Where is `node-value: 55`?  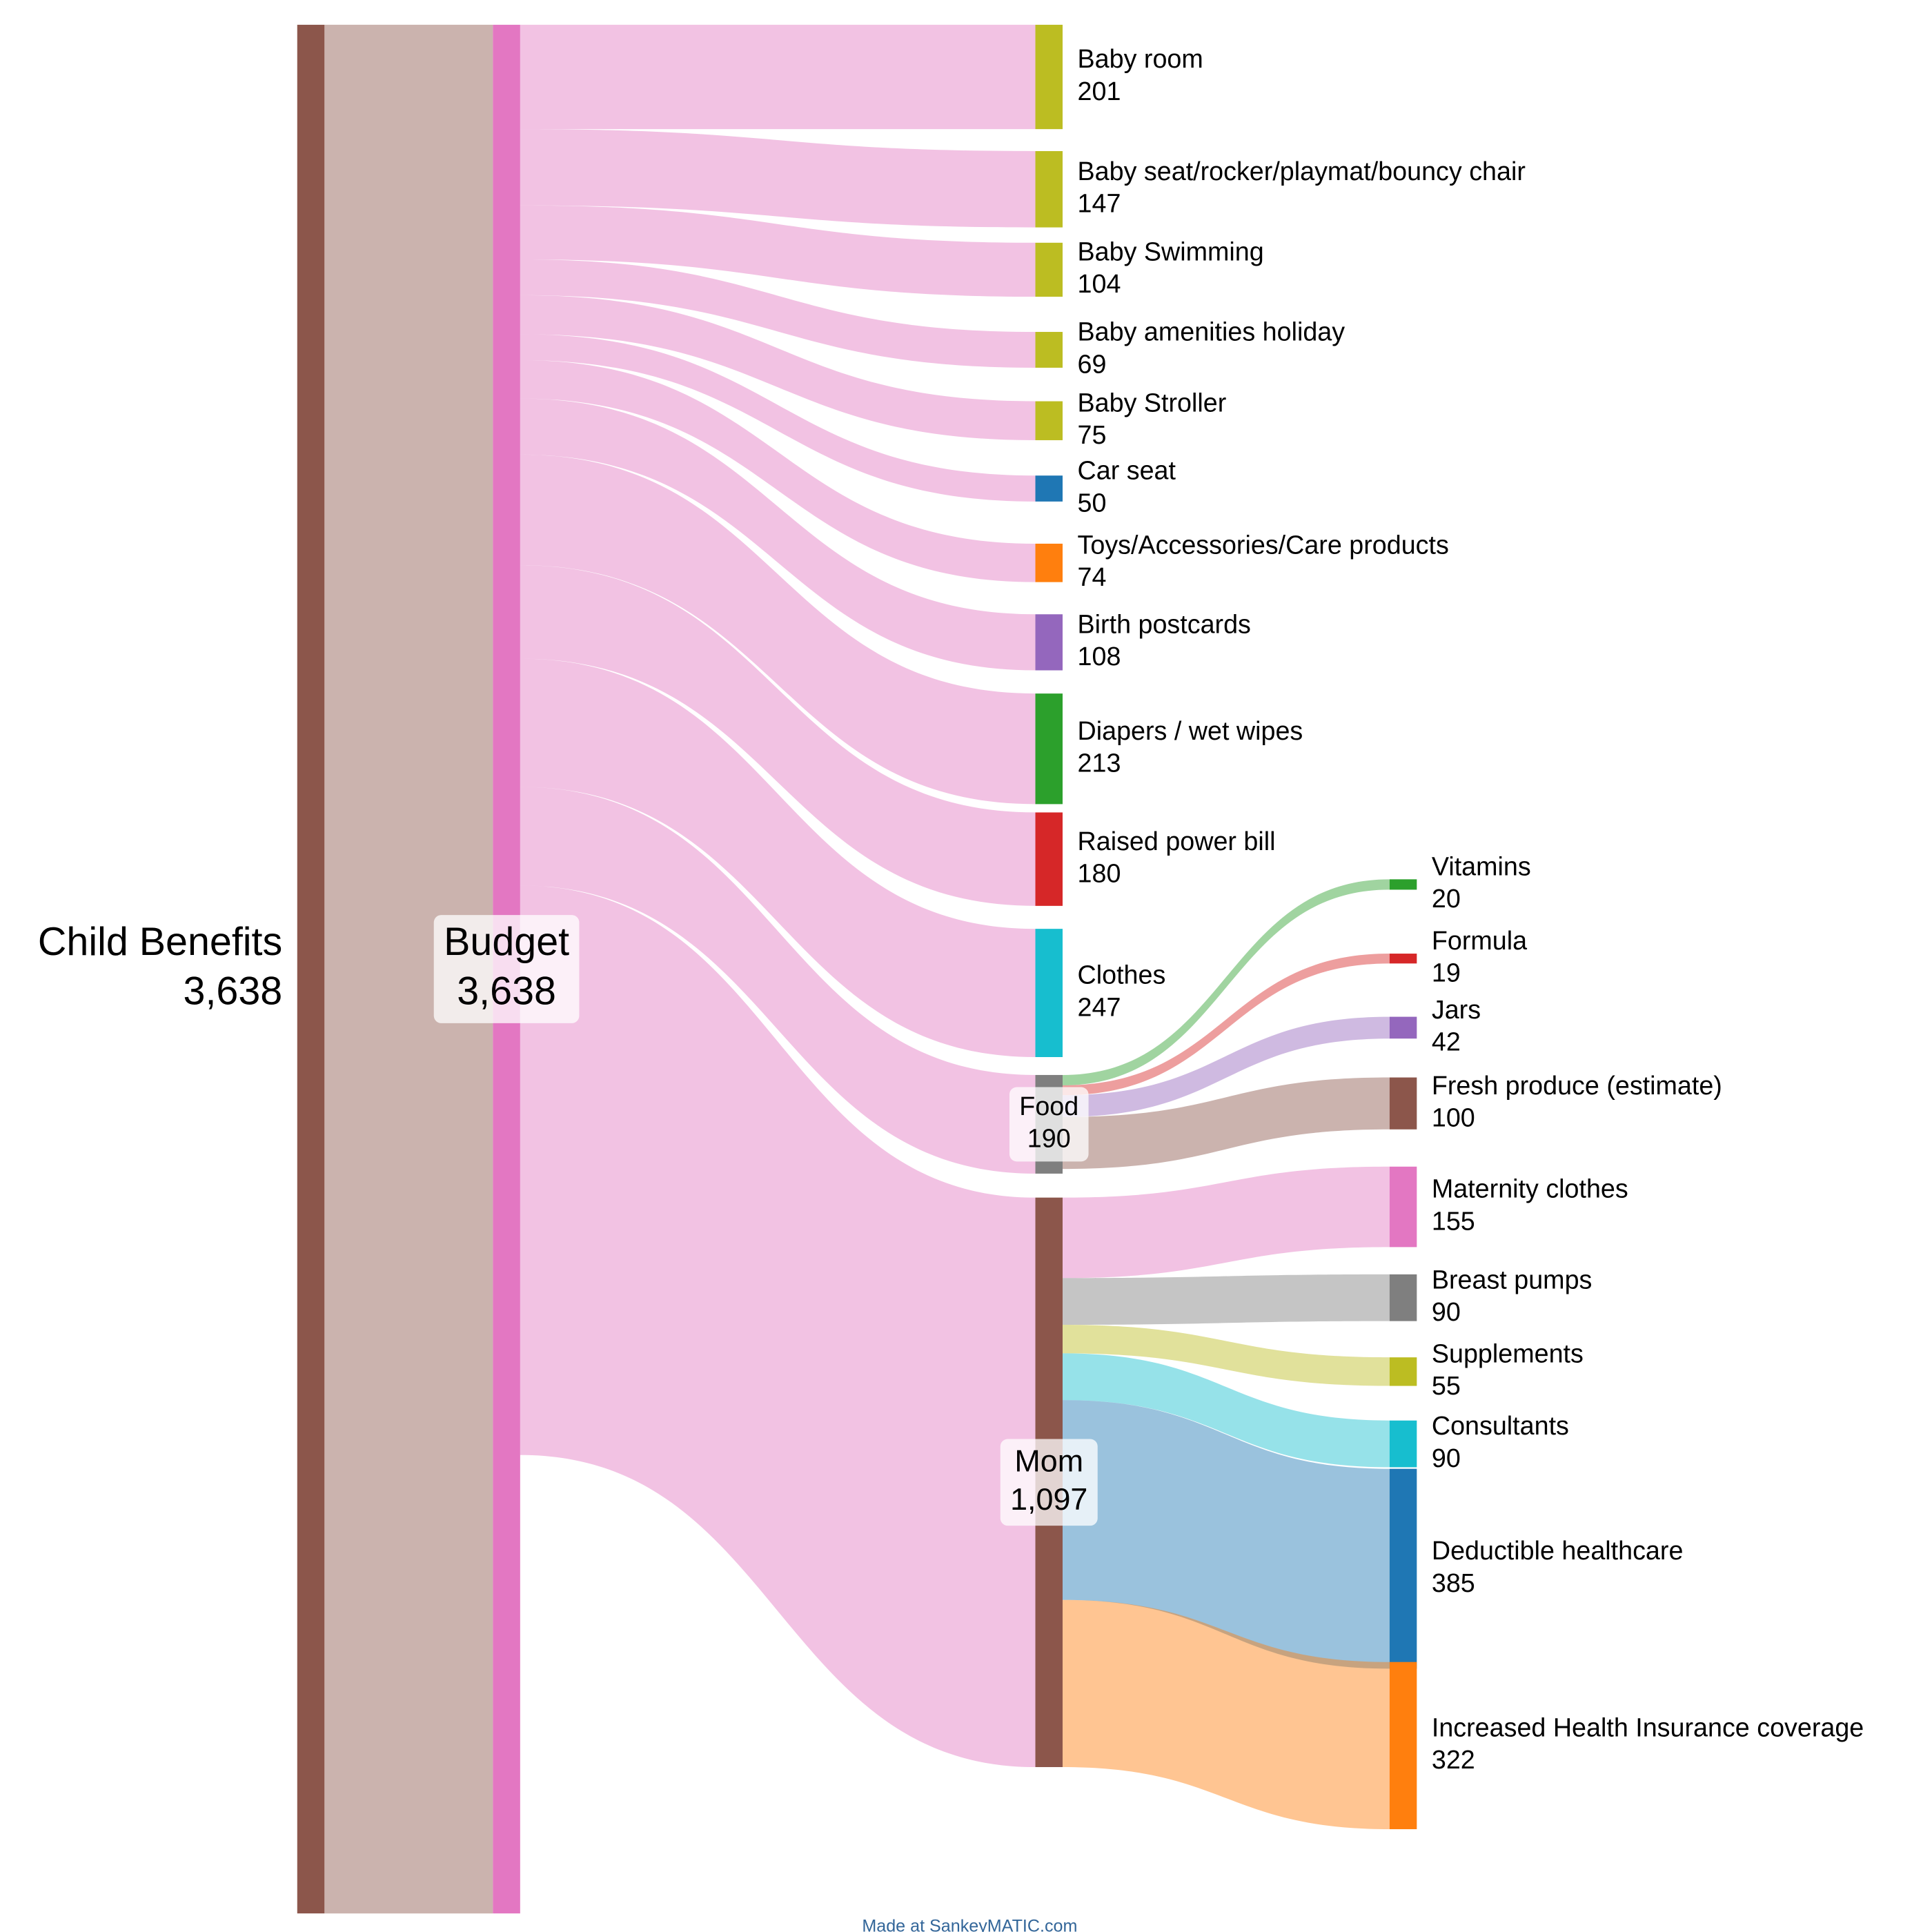 node-value: 55 is located at coordinates (1446, 1385).